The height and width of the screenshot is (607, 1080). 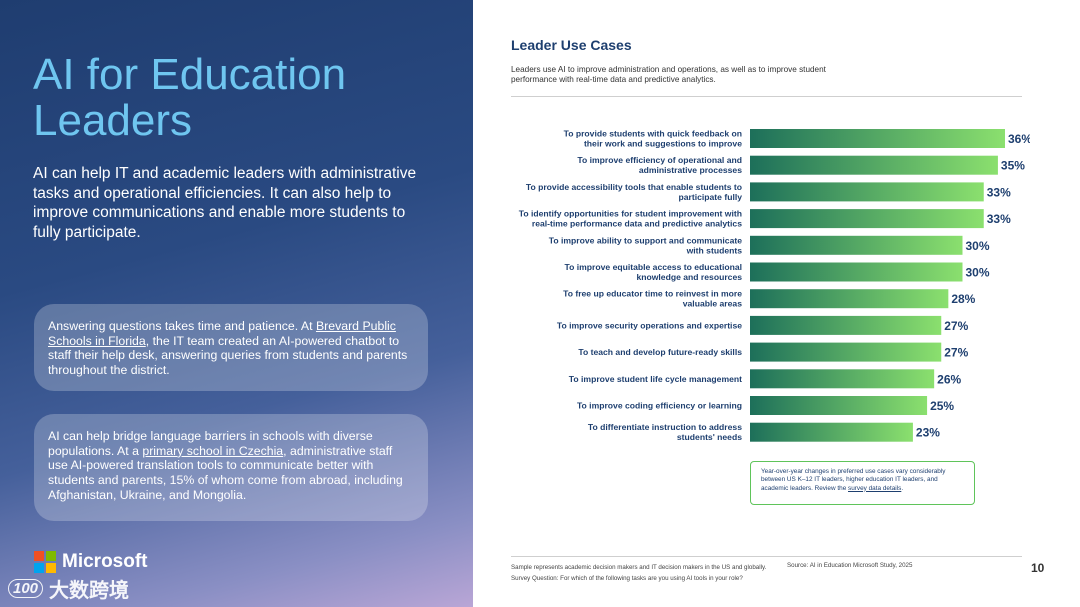 What do you see at coordinates (956, 326) in the screenshot?
I see `value-label-8: 27%` at bounding box center [956, 326].